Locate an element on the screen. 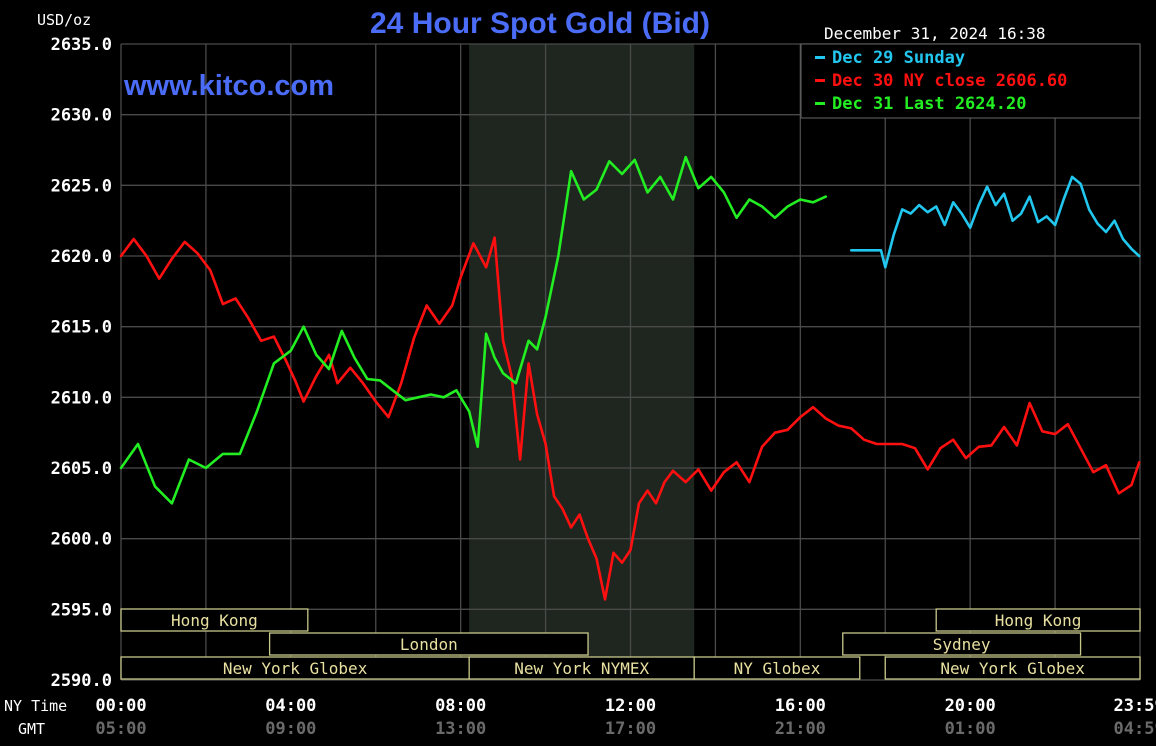  legend-item-dec29: Dec 29 Sunday is located at coordinates (898, 58).